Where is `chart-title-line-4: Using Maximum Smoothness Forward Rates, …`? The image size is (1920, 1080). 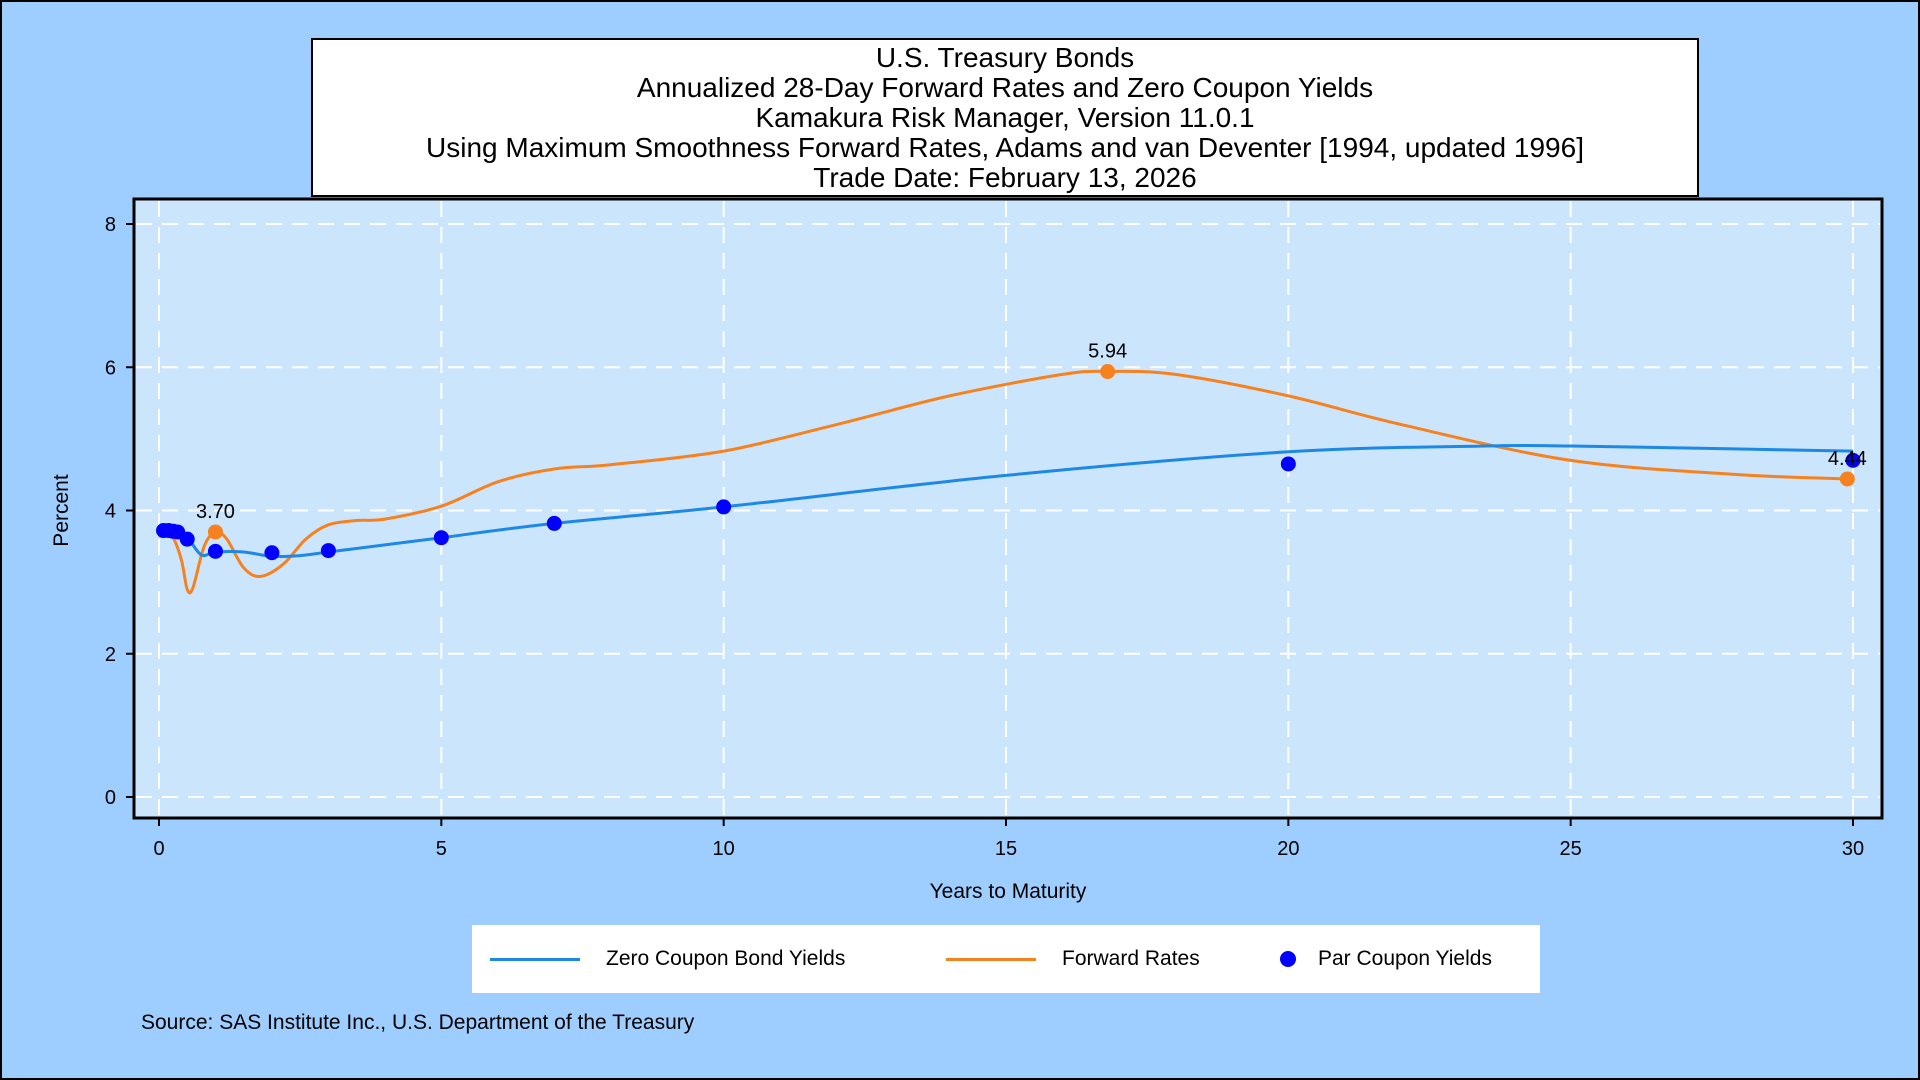
chart-title-line-4: Using Maximum Smoothness Forward Rates, … is located at coordinates (1005, 147).